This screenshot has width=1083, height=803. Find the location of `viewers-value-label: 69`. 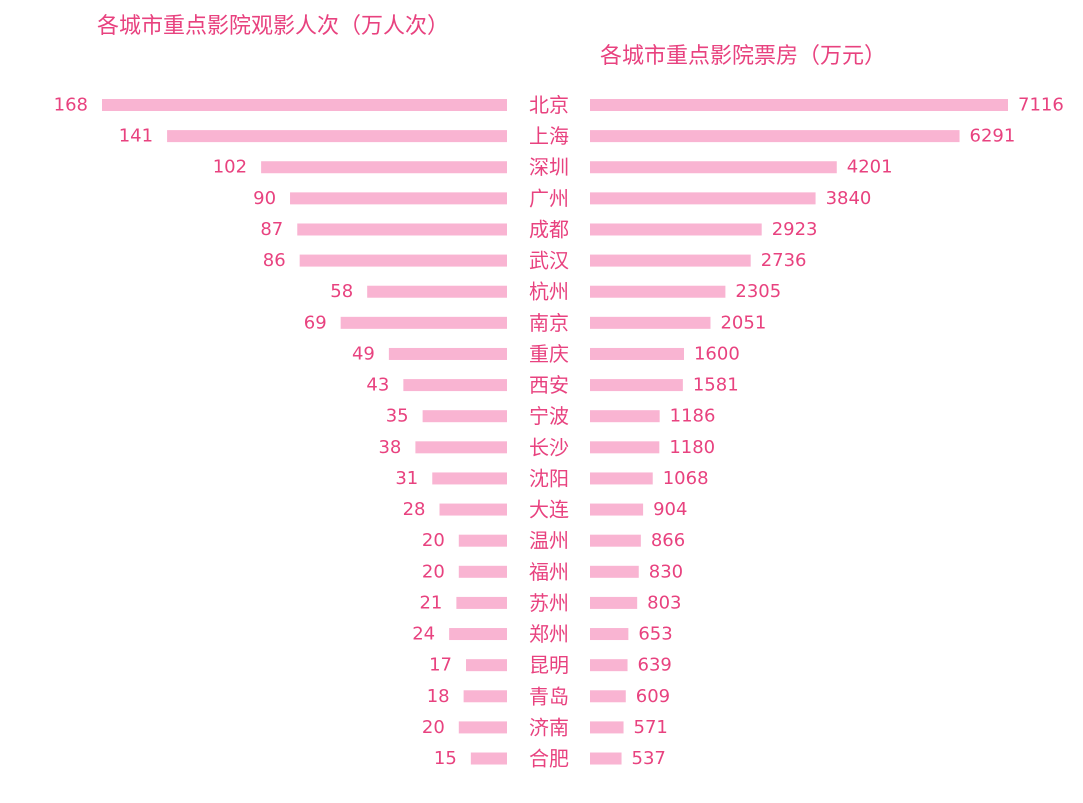

viewers-value-label: 69 is located at coordinates (315, 322).